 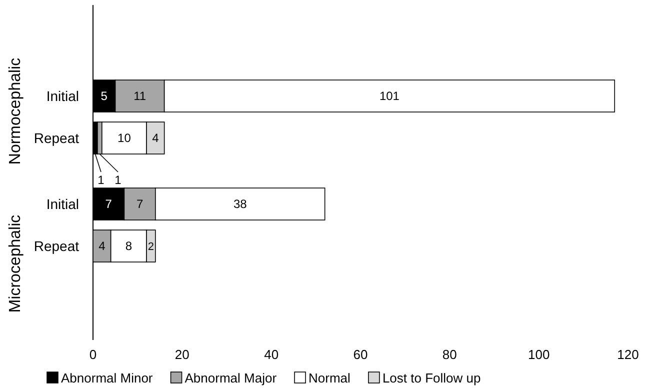 What do you see at coordinates (389, 96) in the screenshot?
I see `data-label: 101` at bounding box center [389, 96].